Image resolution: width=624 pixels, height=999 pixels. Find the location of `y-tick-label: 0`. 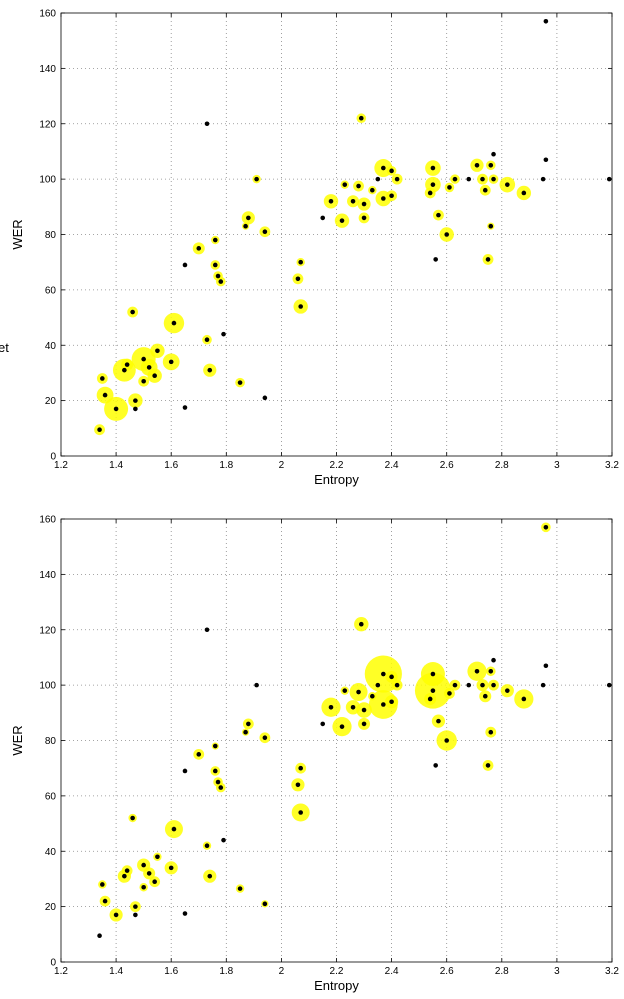

y-tick-label: 0 is located at coordinates (53, 457).